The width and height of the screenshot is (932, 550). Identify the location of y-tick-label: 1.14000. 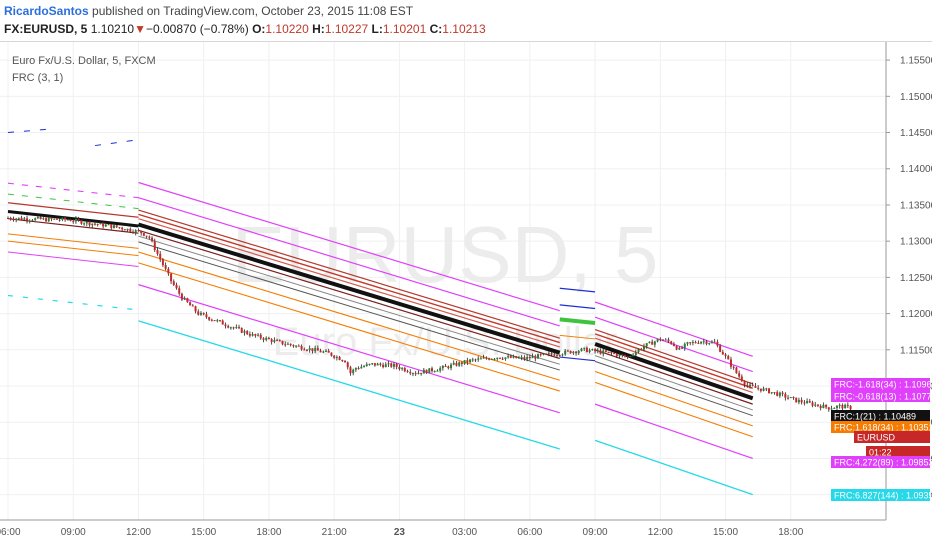
(916, 169).